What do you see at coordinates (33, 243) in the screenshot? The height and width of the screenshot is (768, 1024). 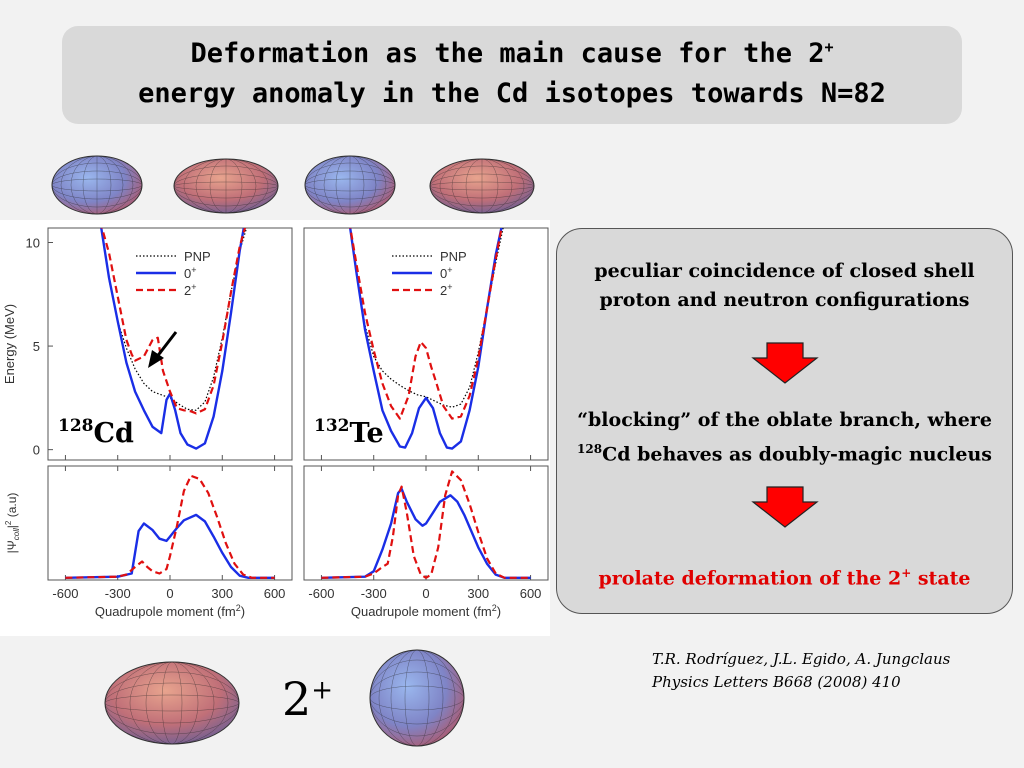 I see `y-tick-label: 10` at bounding box center [33, 243].